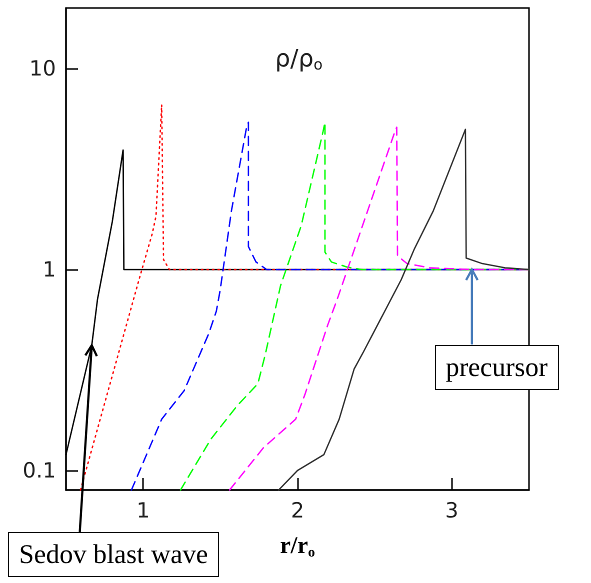 The height and width of the screenshot is (583, 591). I want to click on x-tick-label: 1, so click(143, 510).